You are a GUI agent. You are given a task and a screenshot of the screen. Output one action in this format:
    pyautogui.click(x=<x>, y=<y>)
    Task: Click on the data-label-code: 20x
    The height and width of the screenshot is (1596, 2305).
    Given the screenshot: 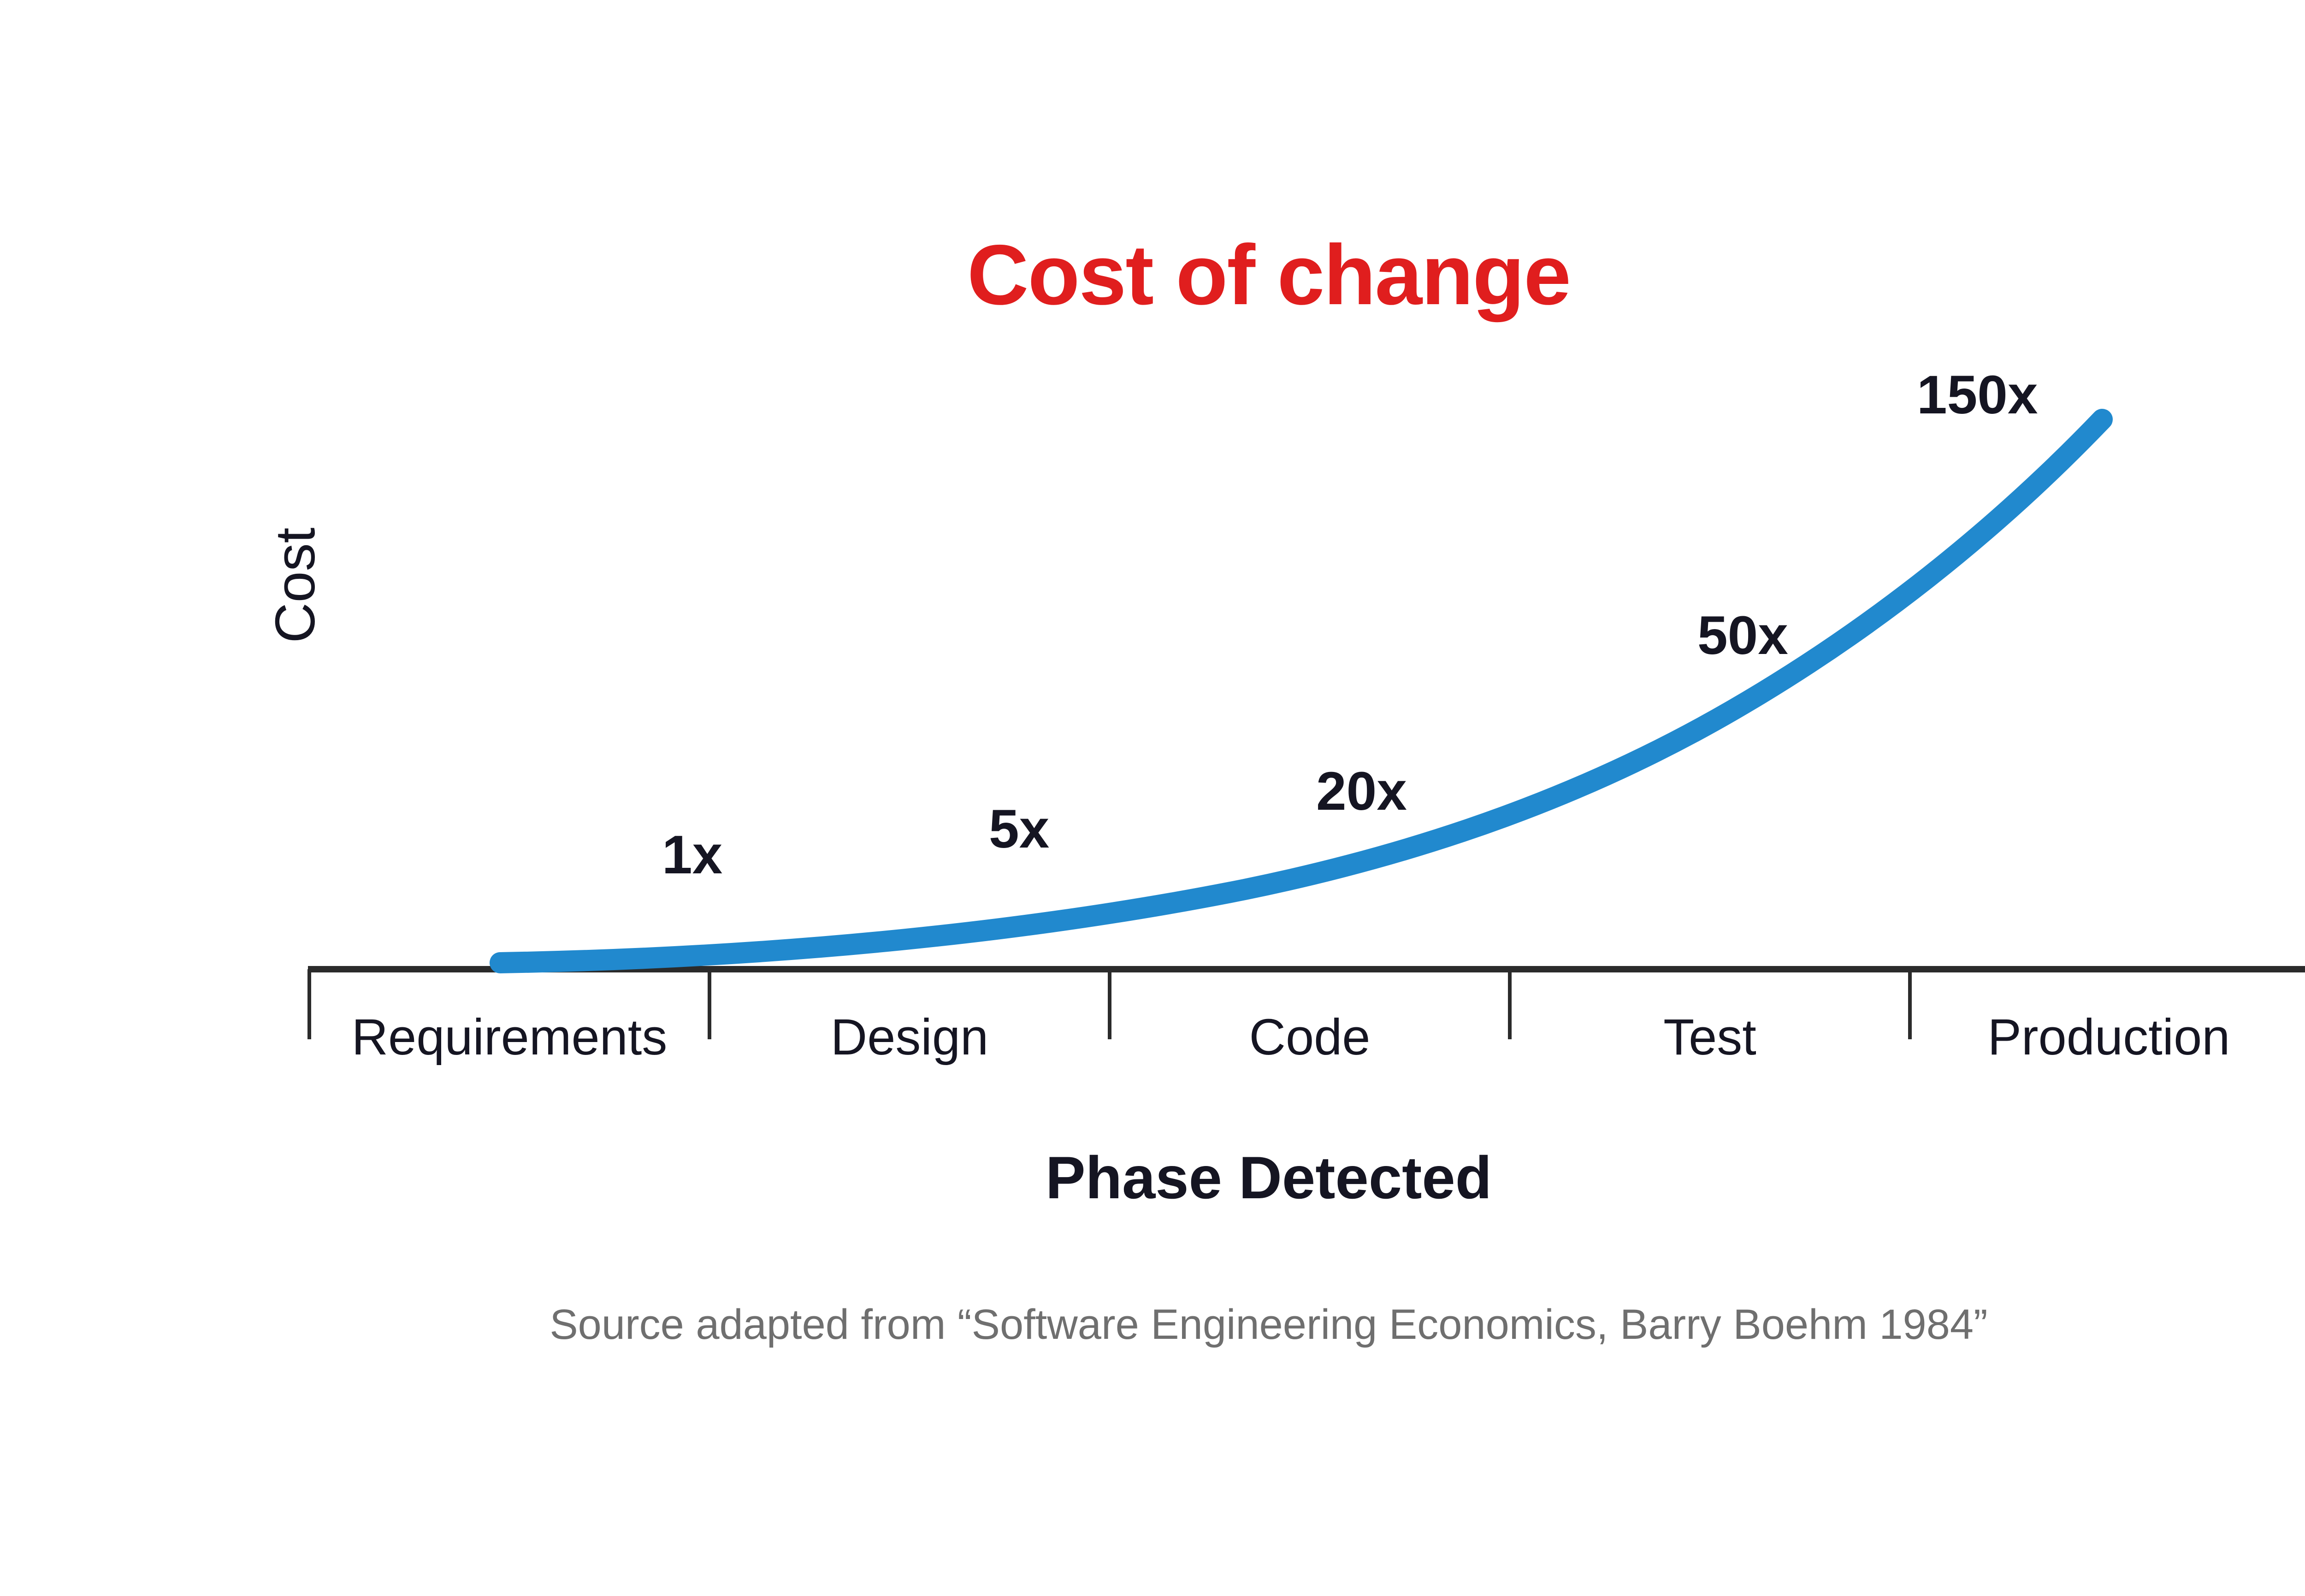 What is the action you would take?
    pyautogui.click(x=1362, y=791)
    